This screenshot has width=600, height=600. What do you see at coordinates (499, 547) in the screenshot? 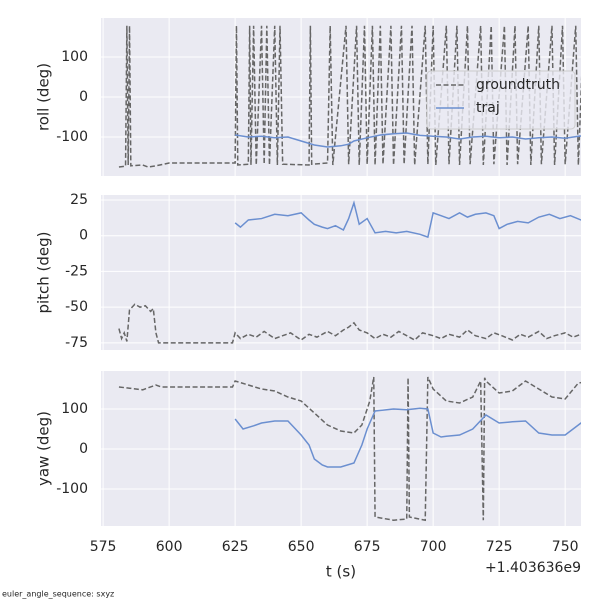
I see `x-tick-label: 725` at bounding box center [499, 547].